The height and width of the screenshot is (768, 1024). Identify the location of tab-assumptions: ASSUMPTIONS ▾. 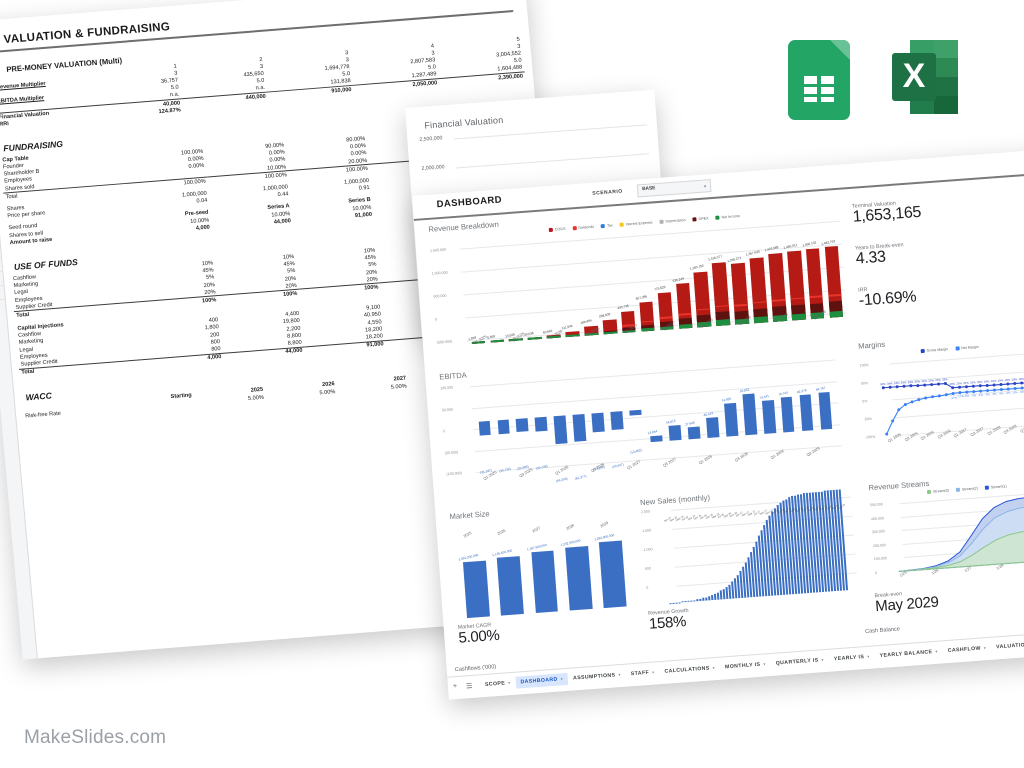
(597, 677).